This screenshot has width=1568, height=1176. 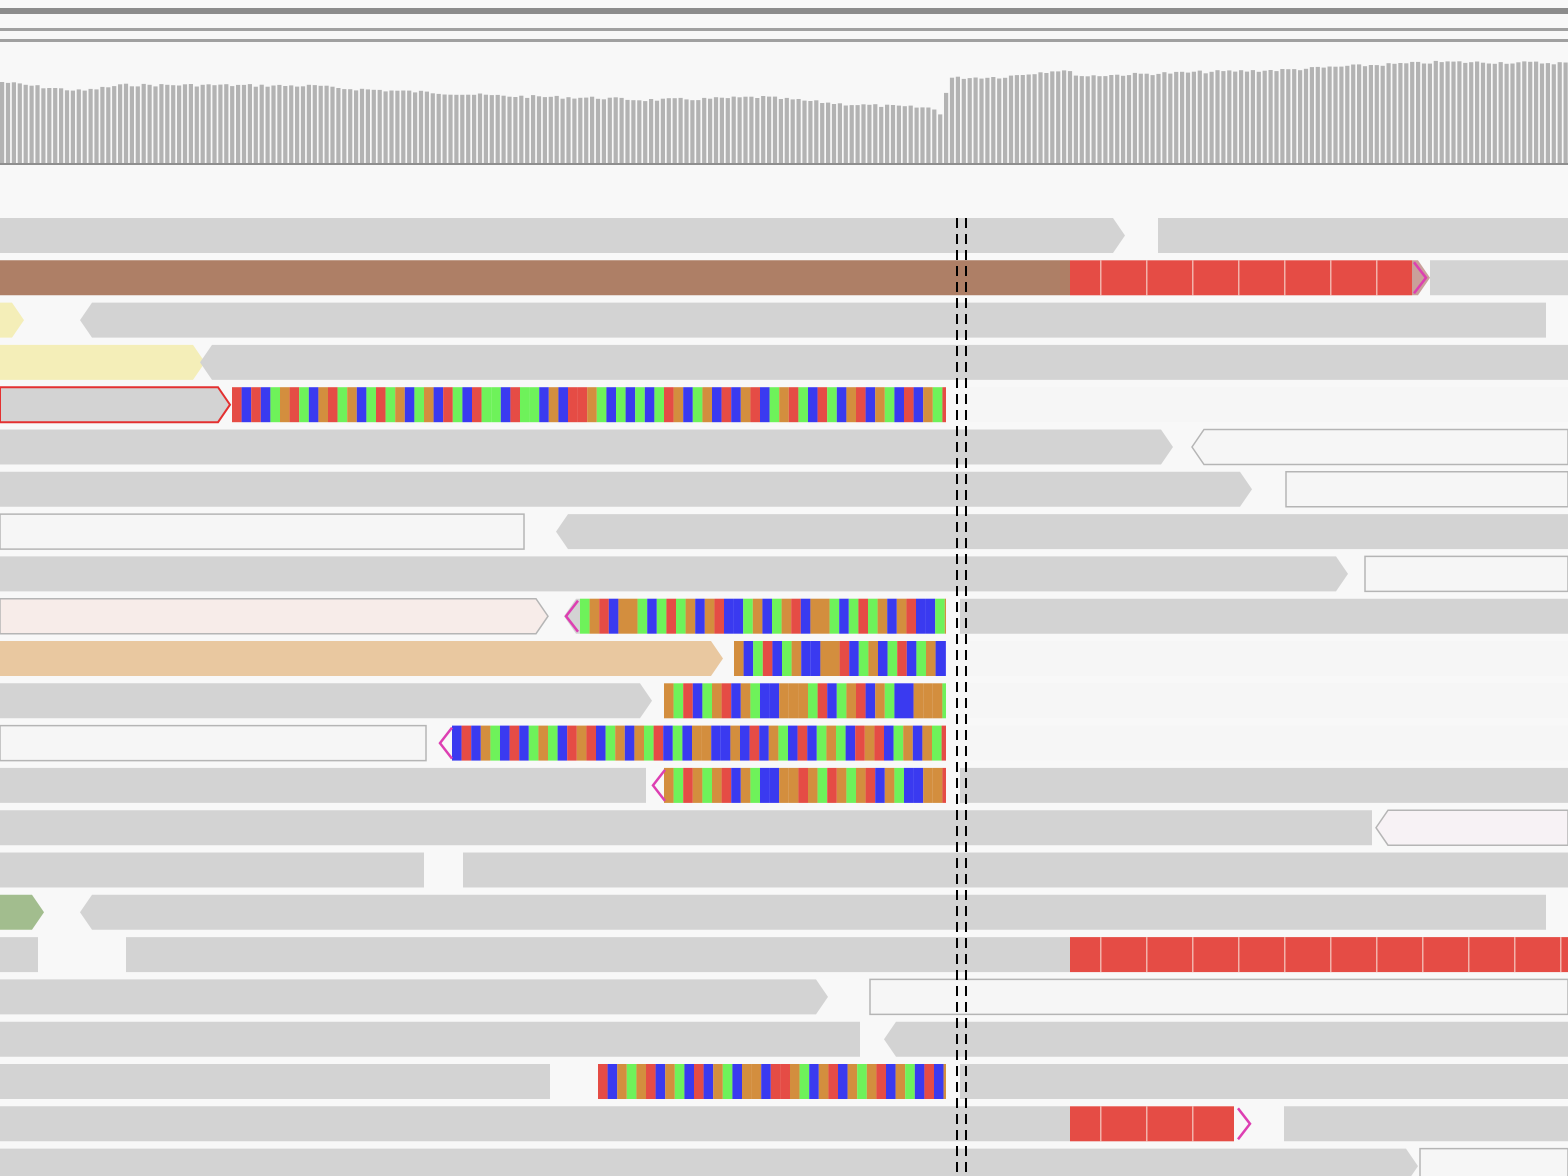 What do you see at coordinates (784, 109) in the screenshot?
I see `coverage-track` at bounding box center [784, 109].